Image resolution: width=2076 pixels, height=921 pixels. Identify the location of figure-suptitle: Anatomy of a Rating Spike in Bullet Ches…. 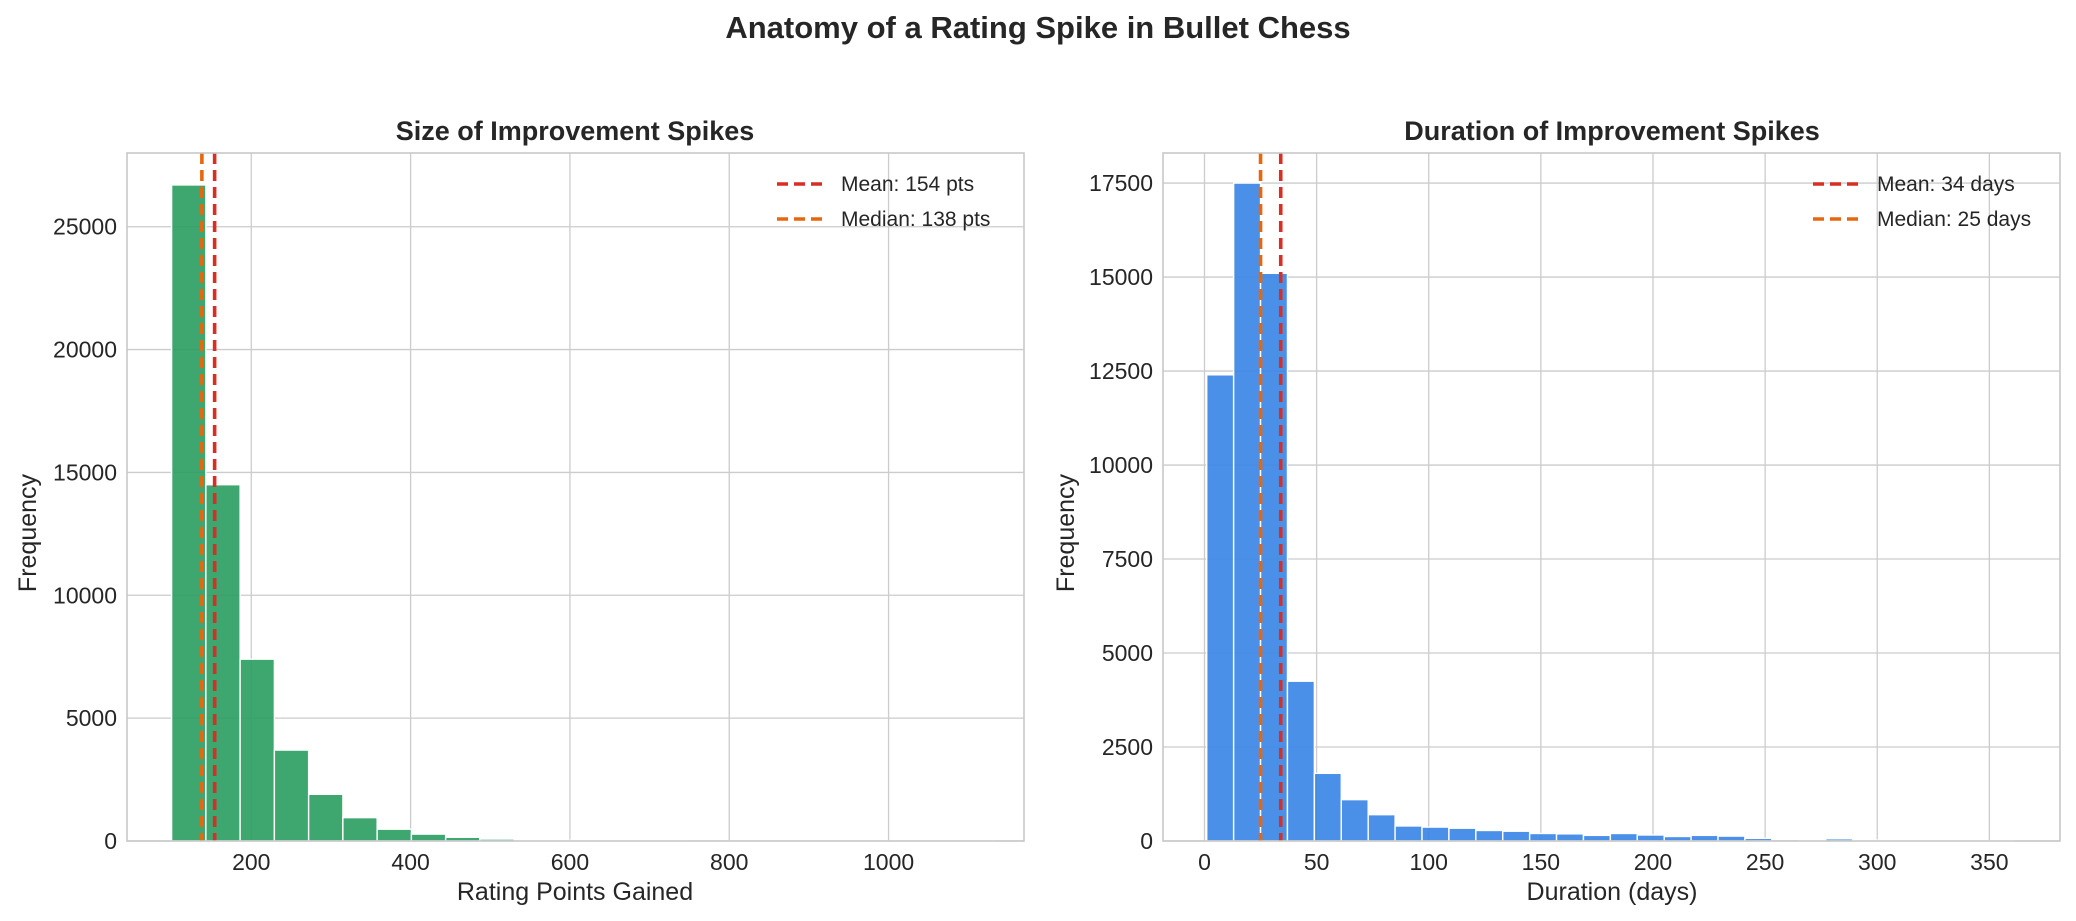
(1037, 27).